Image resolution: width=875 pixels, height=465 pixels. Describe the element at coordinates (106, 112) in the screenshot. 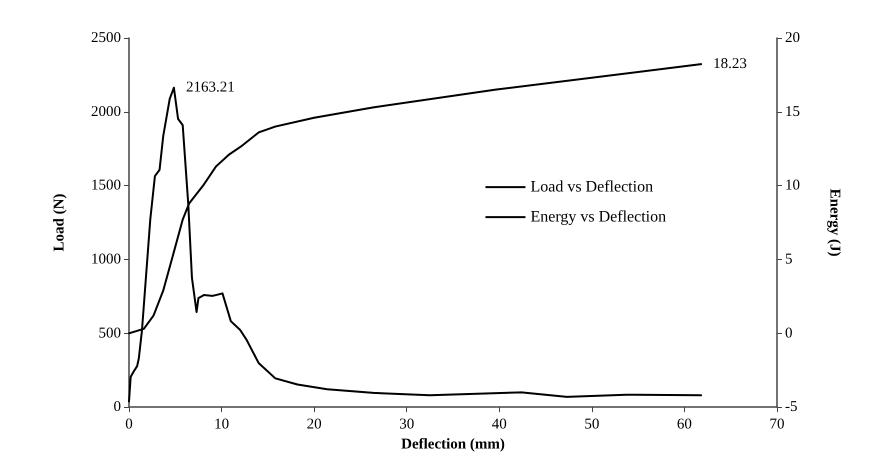

I see `y-tick-label: 2000` at that location.